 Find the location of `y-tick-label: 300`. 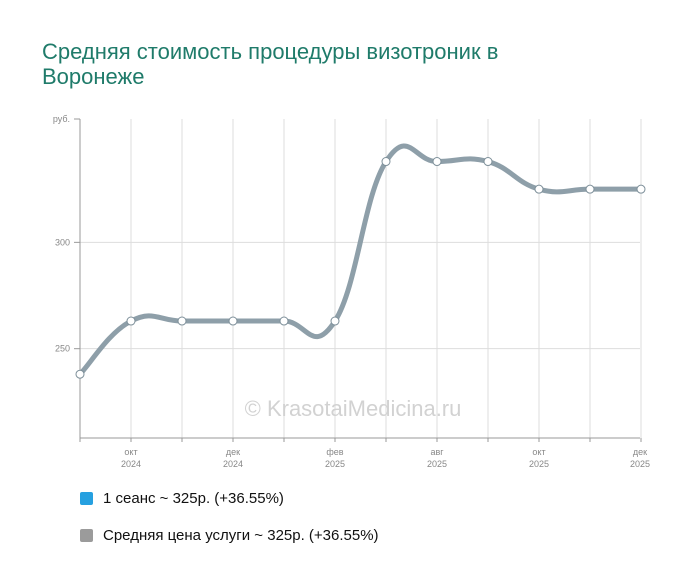

y-tick-label: 300 is located at coordinates (62, 242).